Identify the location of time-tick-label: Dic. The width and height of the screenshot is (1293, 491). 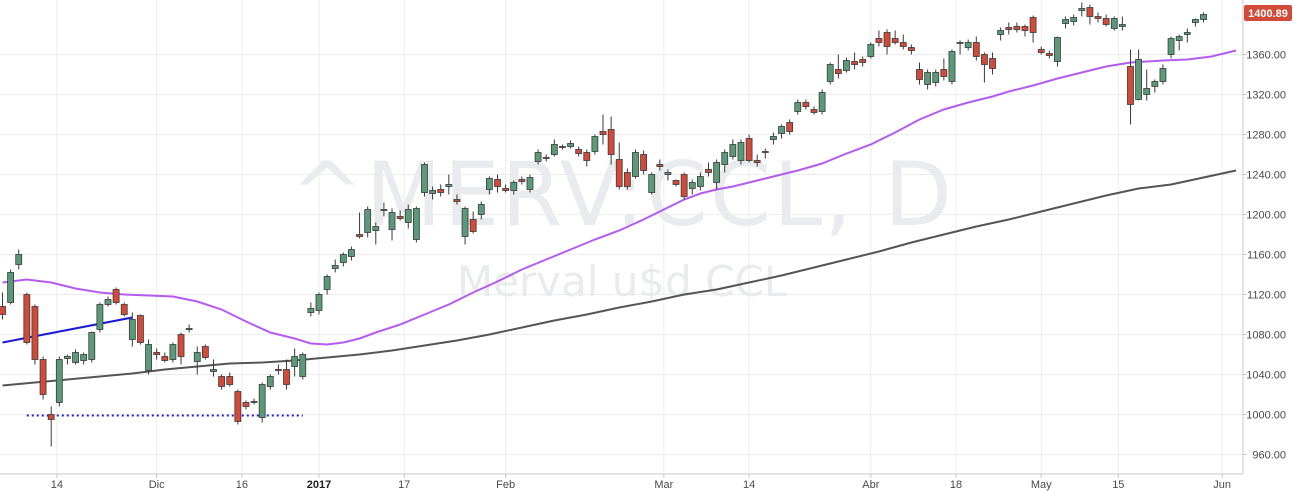
(157, 485).